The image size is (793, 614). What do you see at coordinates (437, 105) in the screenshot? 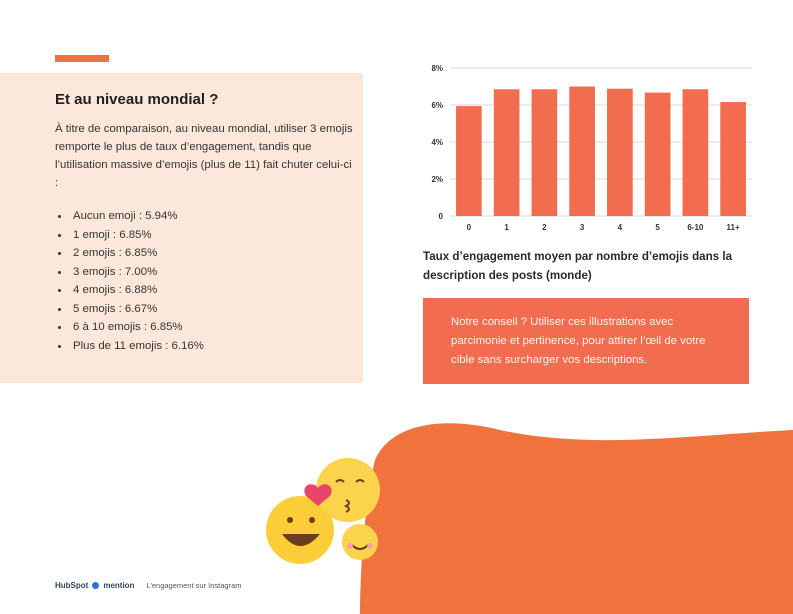
I see `y-tick-label: 6%` at bounding box center [437, 105].